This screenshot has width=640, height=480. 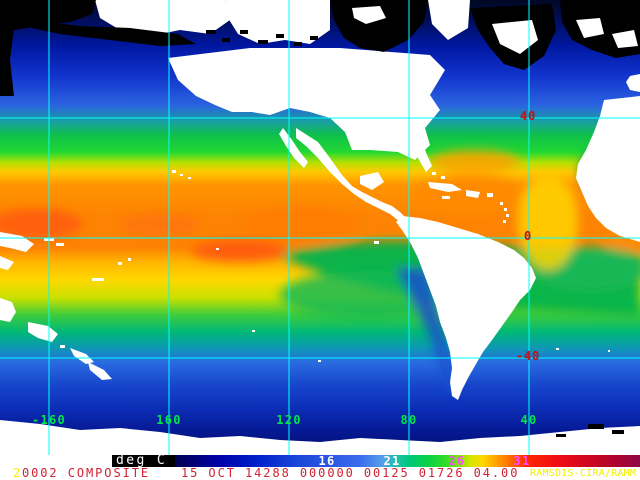 I want to click on colorbar-tick-label: 31, so click(x=522, y=461).